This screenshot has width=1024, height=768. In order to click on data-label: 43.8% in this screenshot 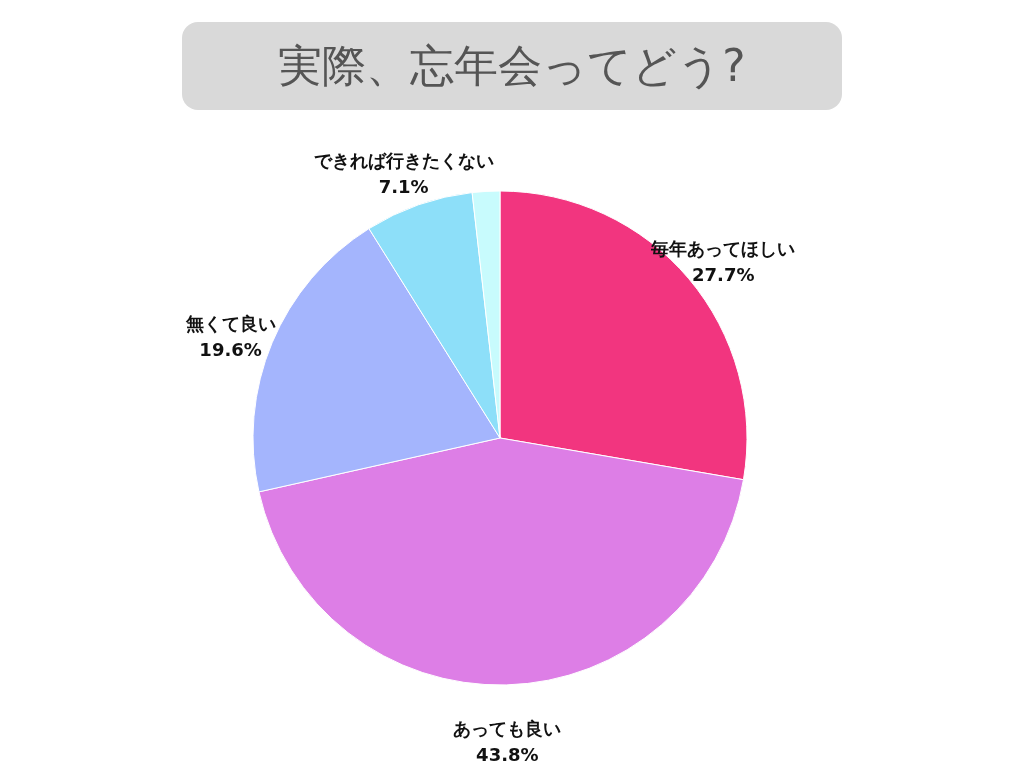, I will do `click(507, 754)`.